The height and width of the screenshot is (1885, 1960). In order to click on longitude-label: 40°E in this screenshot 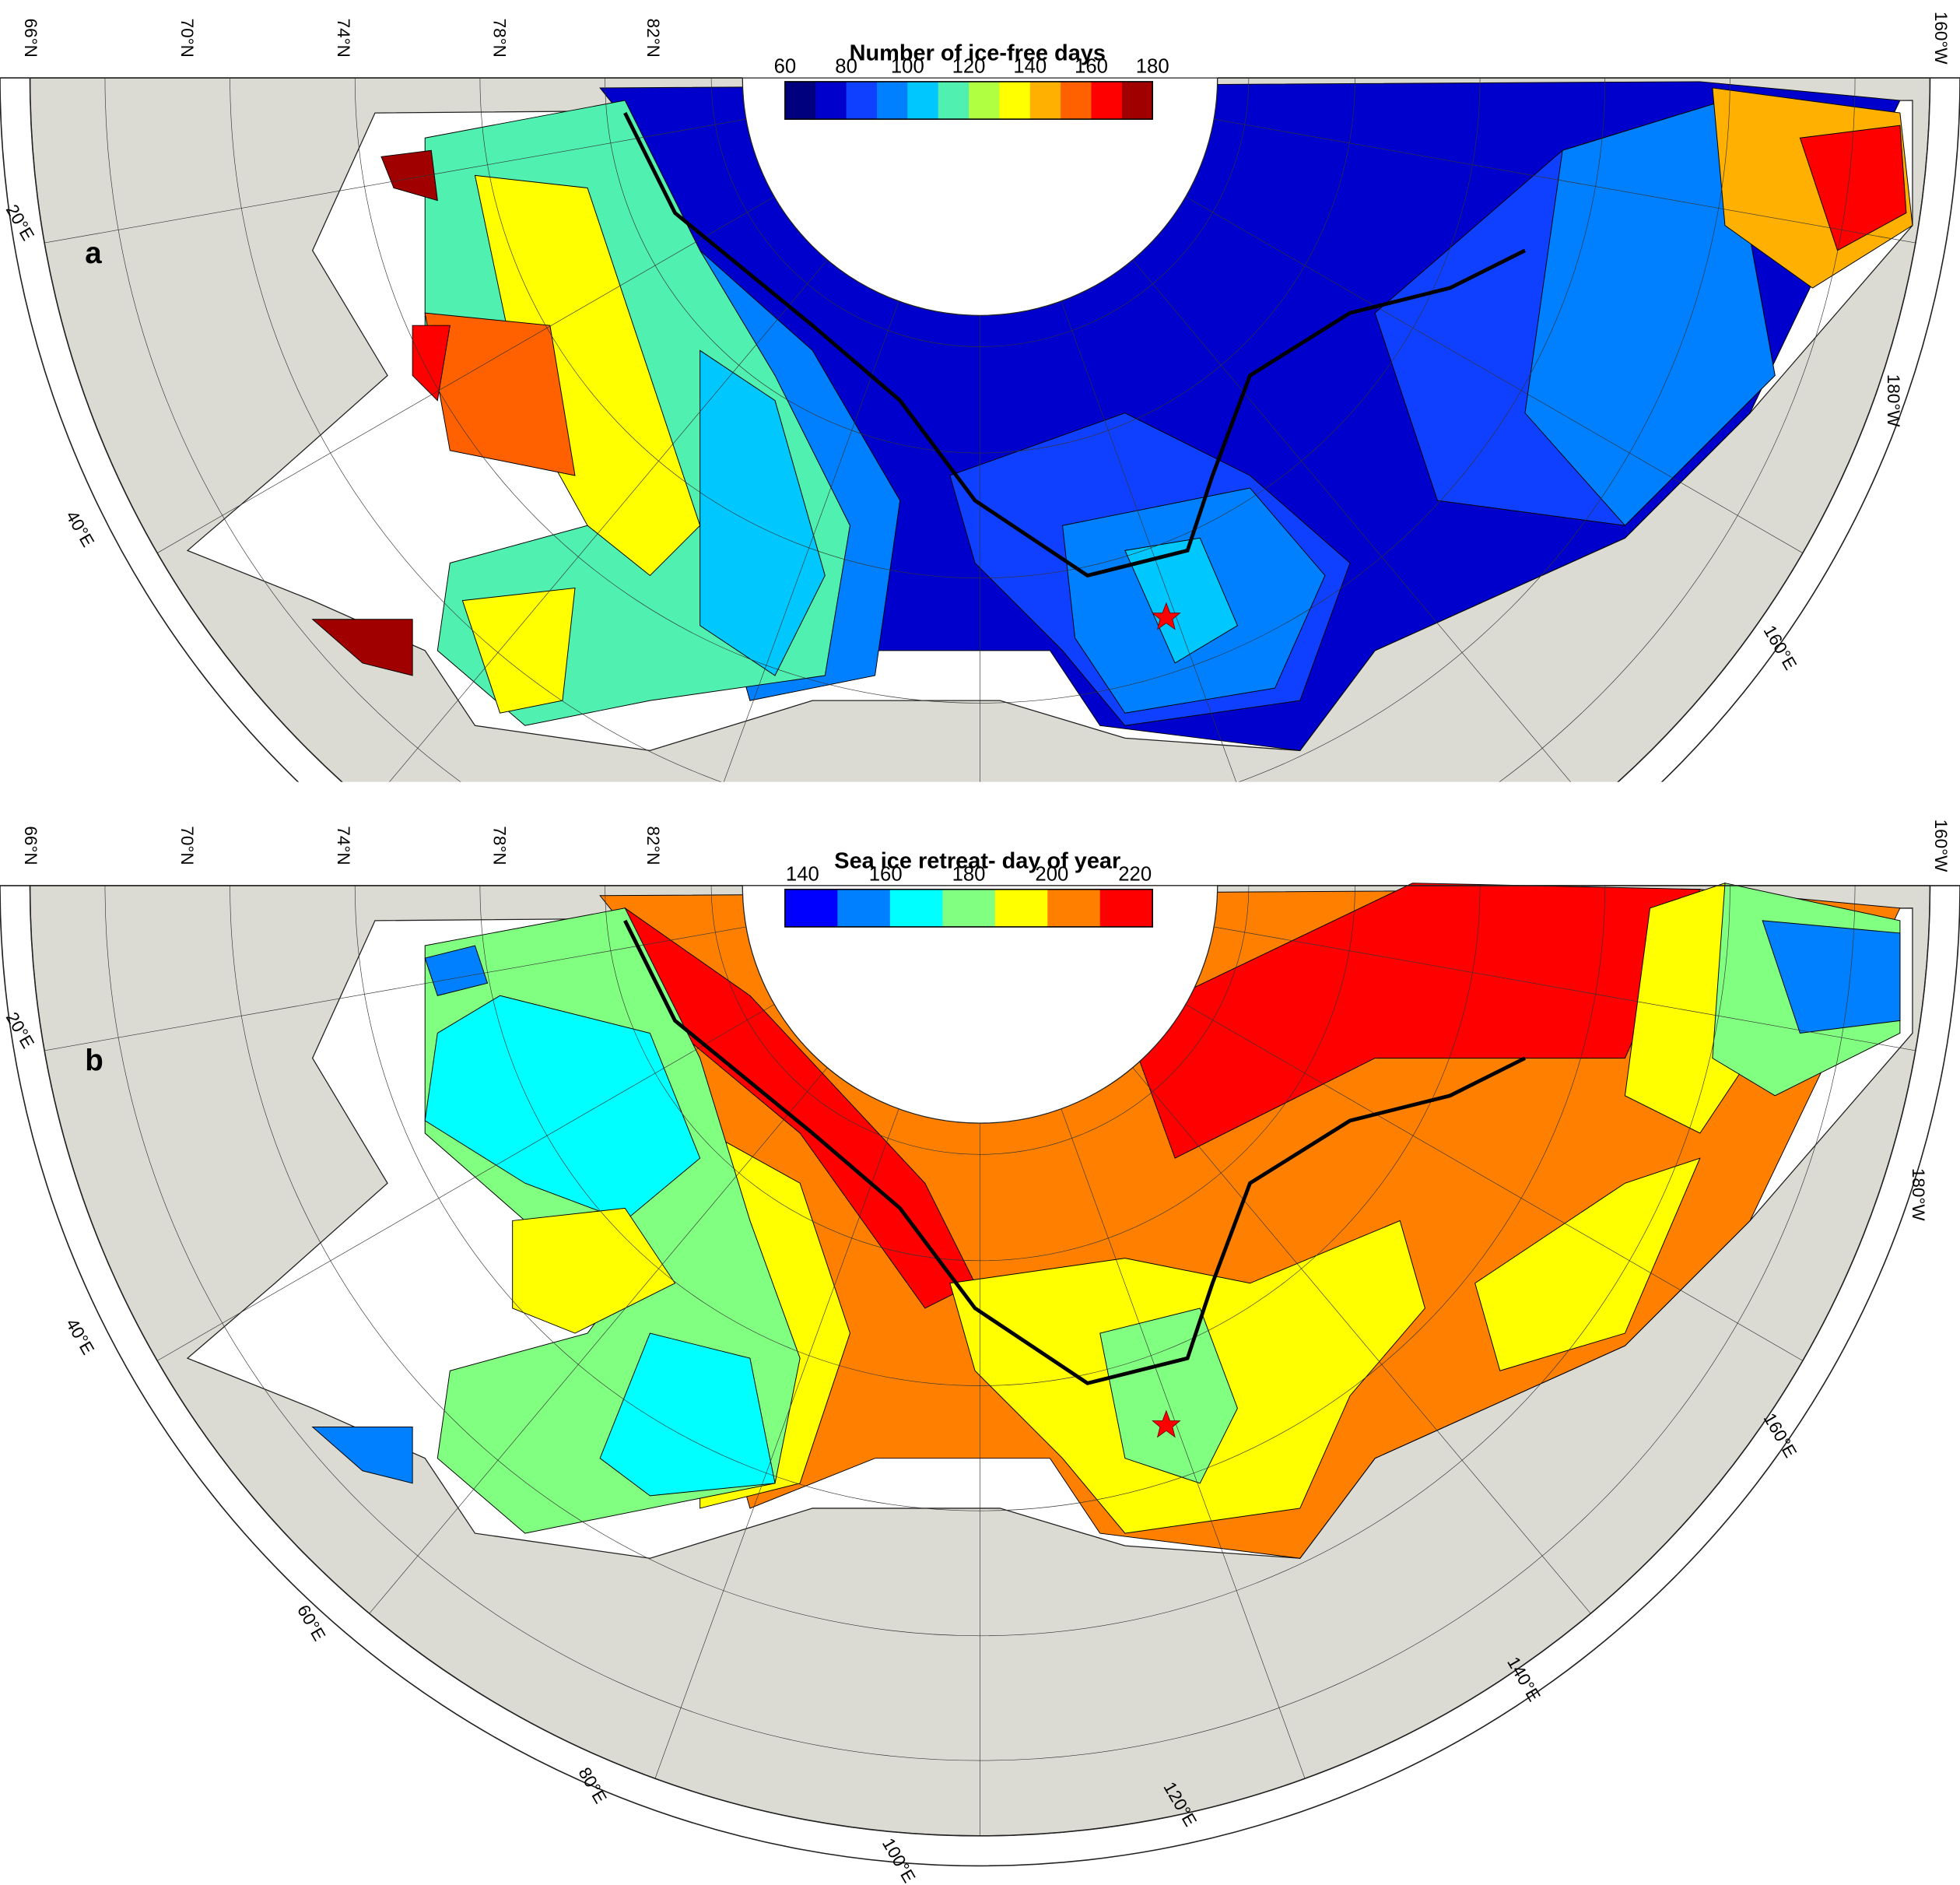, I will do `click(80, 1336)`.